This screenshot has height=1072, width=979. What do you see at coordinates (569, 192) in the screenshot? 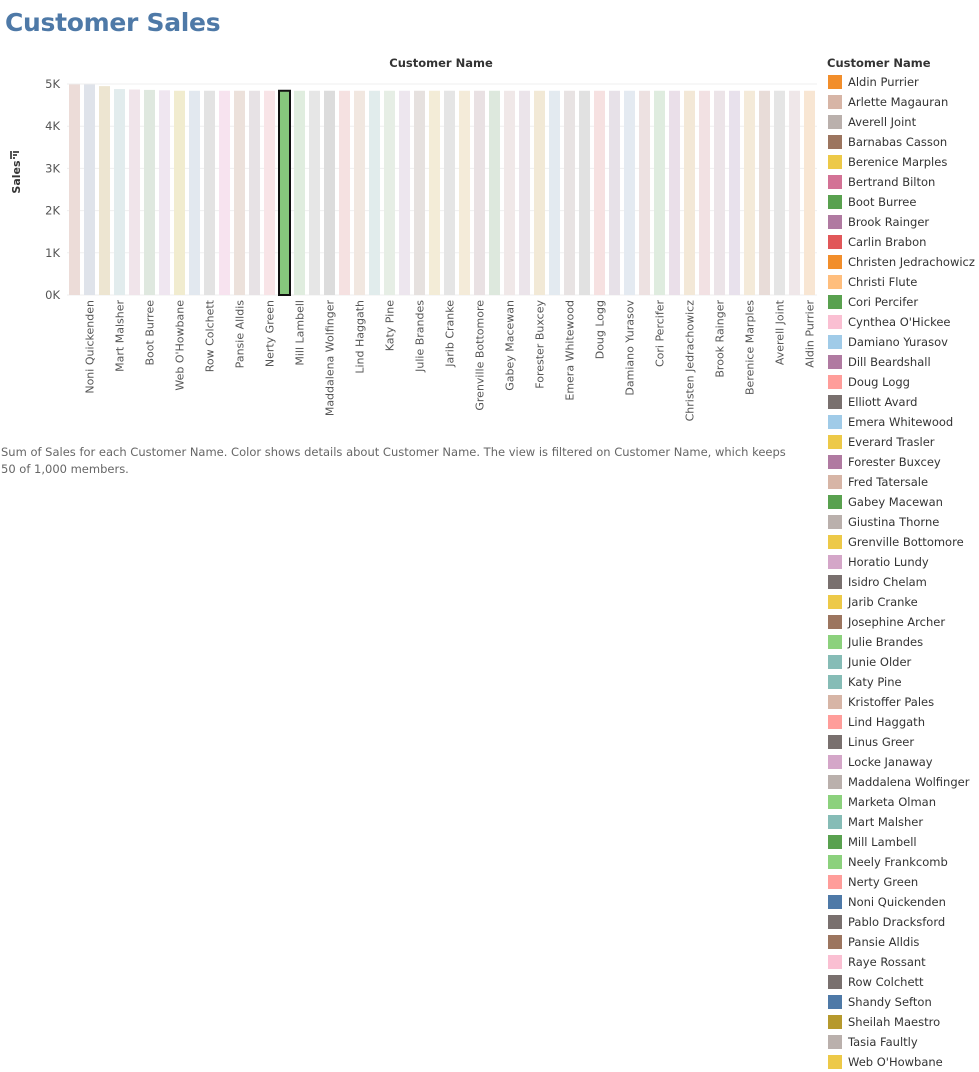
I see `bar-emera-whitewood` at bounding box center [569, 192].